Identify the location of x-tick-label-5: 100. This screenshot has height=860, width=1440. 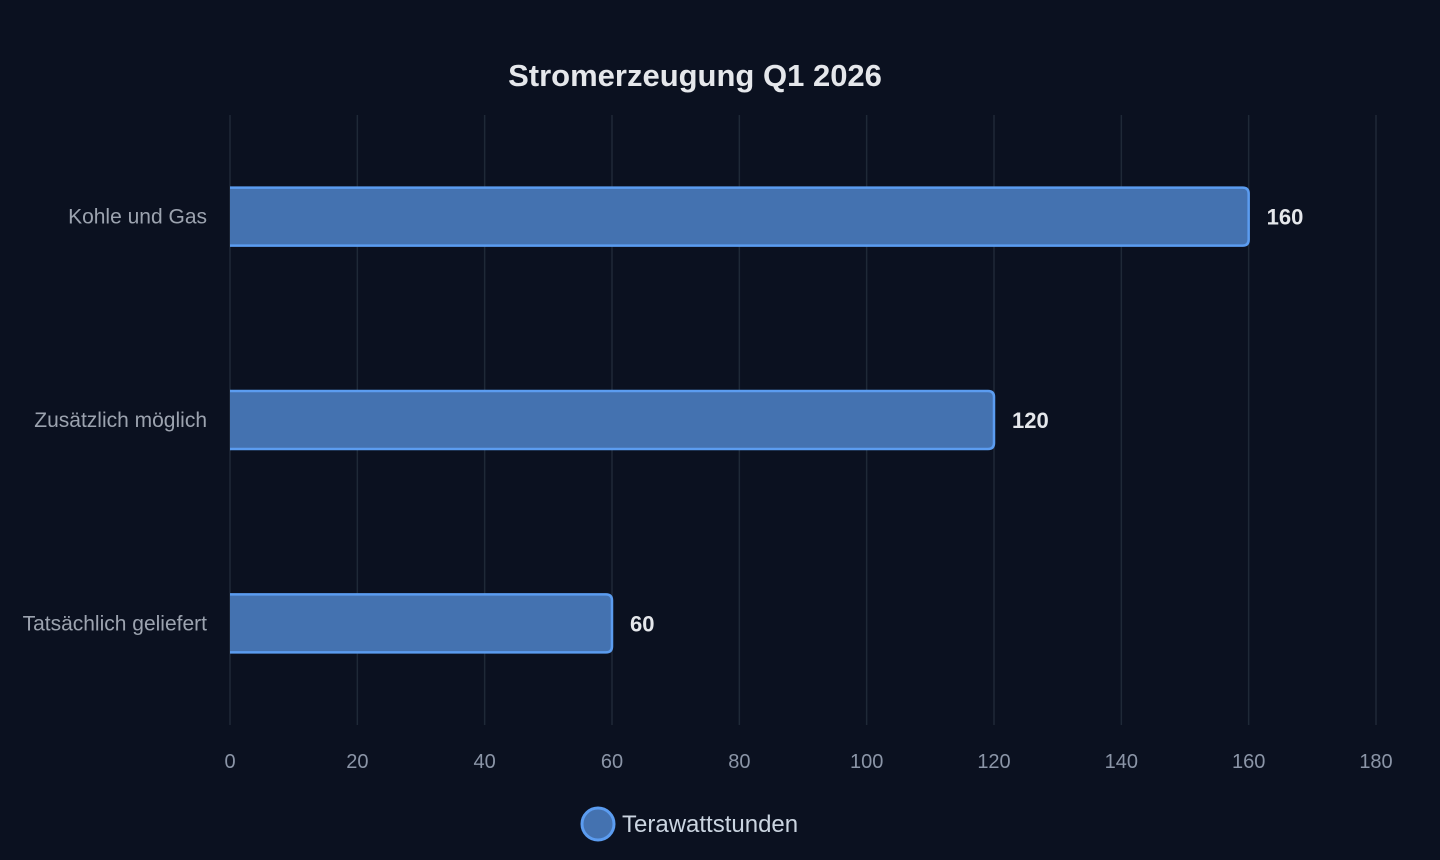
(866, 762).